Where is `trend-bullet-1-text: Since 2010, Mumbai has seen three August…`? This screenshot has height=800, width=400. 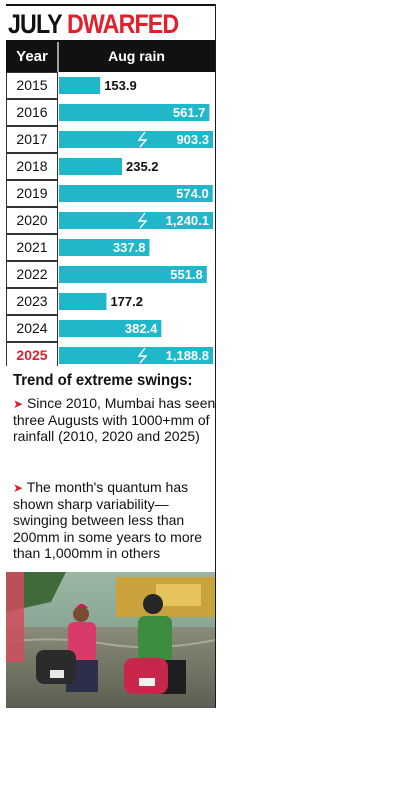
trend-bullet-1-text: Since 2010, Mumbai has seen three August… is located at coordinates (114, 420).